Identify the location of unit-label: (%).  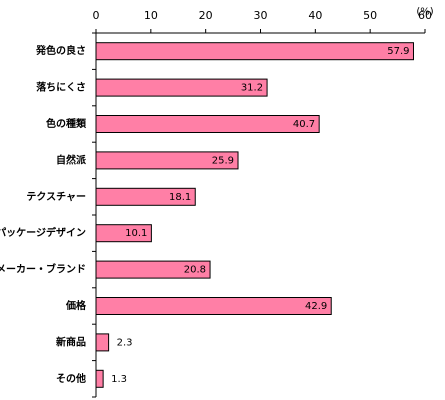
(424, 11).